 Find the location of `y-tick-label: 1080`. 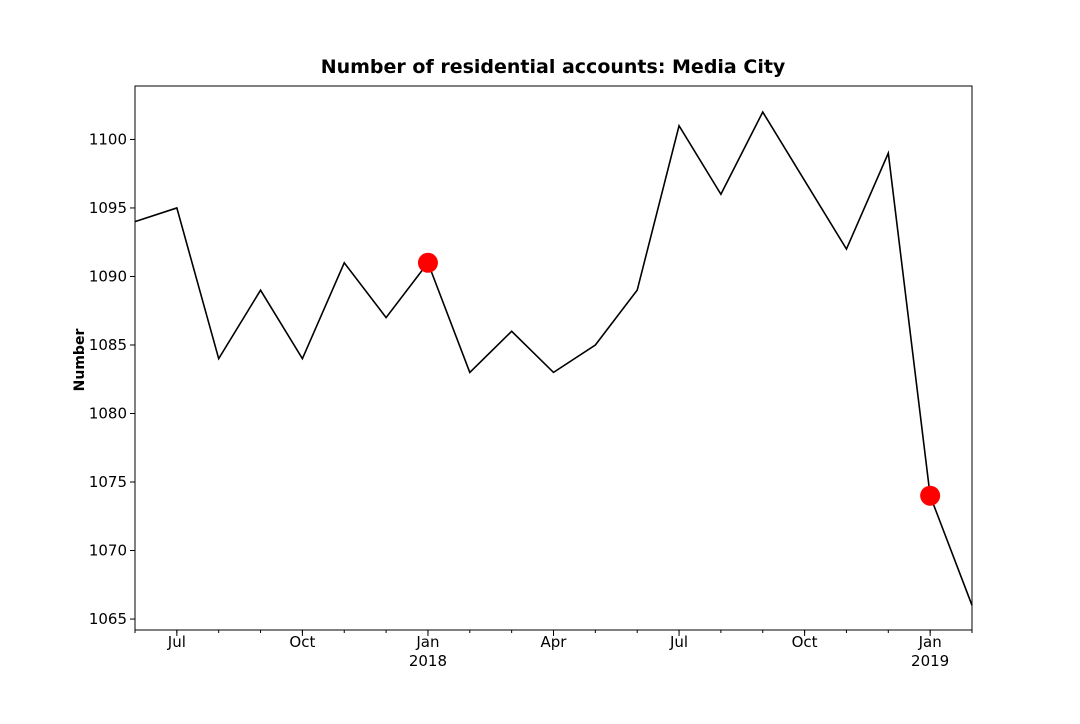

y-tick-label: 1080 is located at coordinates (108, 413).